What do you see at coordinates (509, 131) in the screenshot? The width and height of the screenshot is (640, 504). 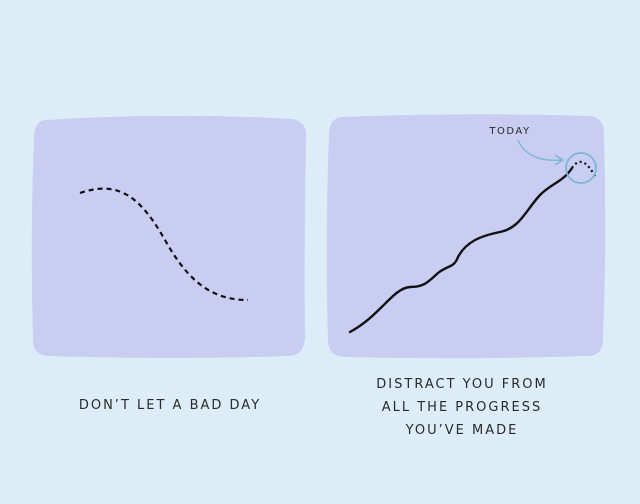 I see `annotation: TODAY` at bounding box center [509, 131].